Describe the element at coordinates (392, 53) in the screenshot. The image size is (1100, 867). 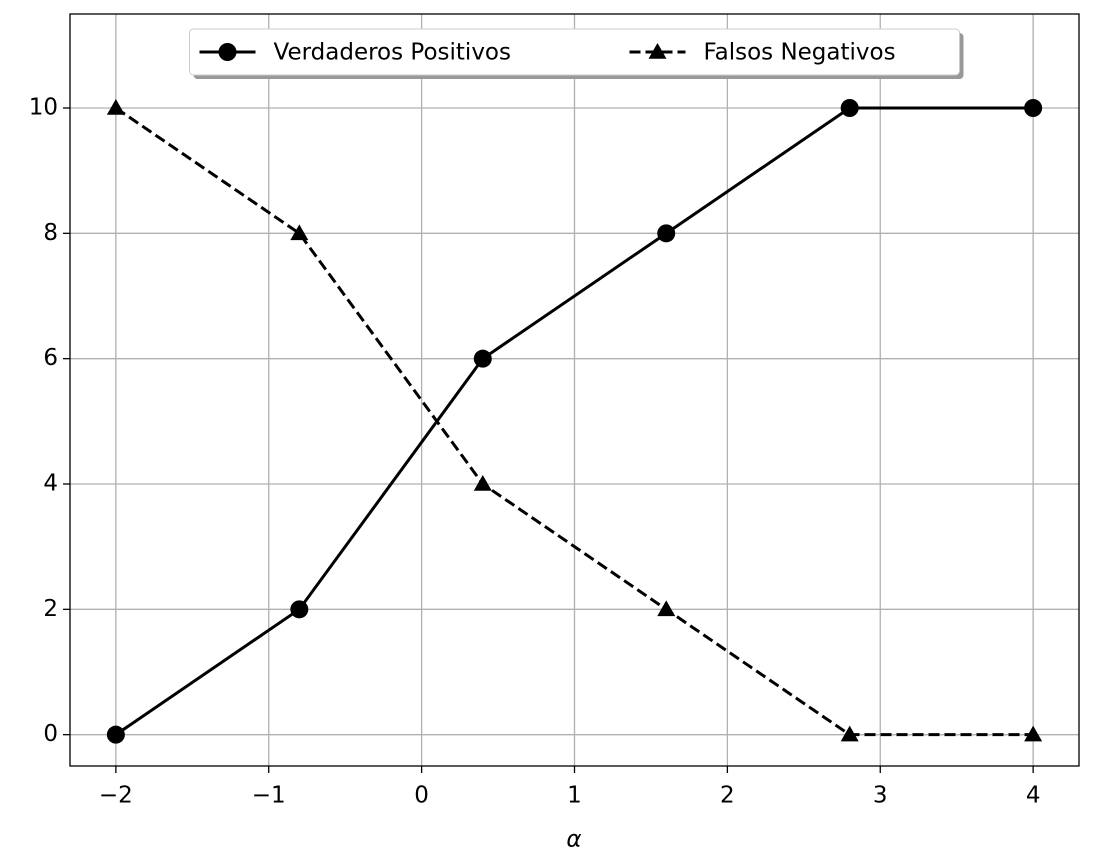
I see `legend-label: Verdaderos Positivos` at that location.